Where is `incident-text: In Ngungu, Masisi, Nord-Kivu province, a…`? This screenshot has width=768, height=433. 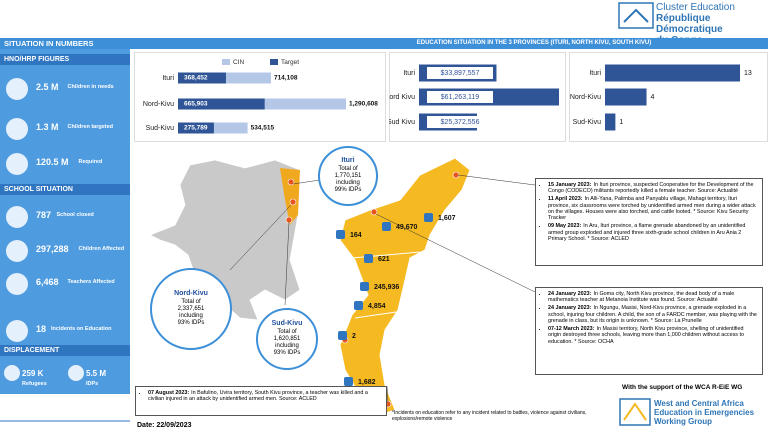
incident-text: In Ngungu, Masisi, Nord-Kivu province, a… is located at coordinates (652, 314).